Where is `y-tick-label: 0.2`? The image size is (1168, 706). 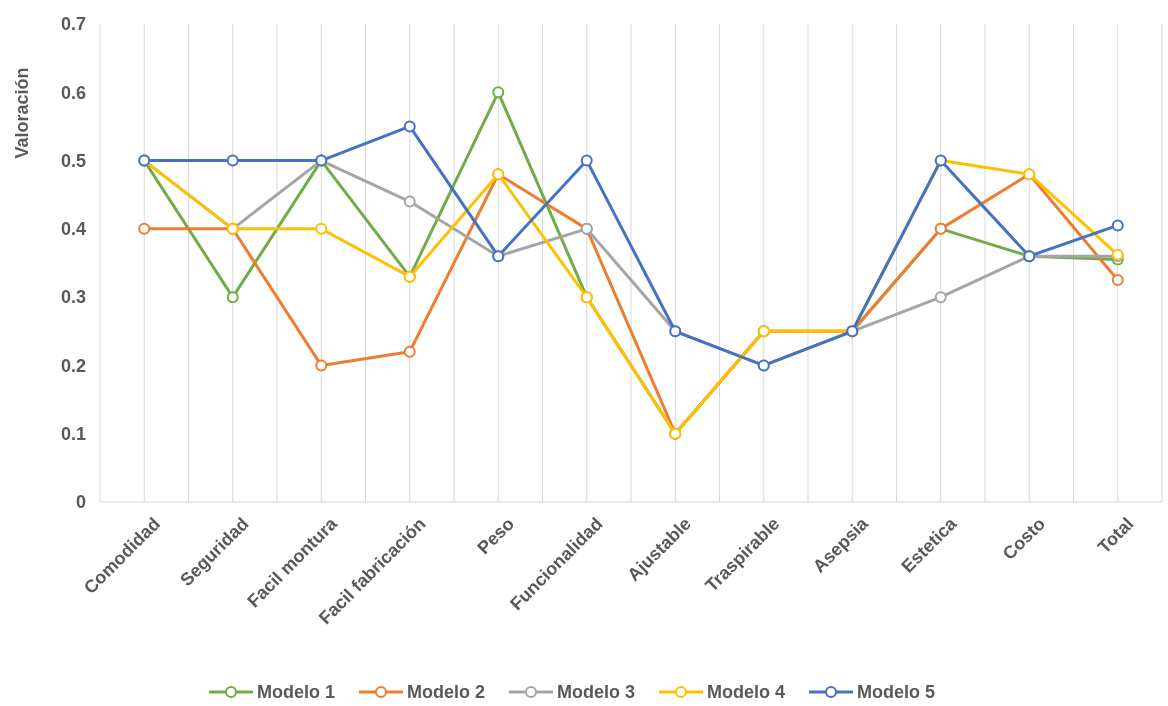 y-tick-label: 0.2 is located at coordinates (73, 365).